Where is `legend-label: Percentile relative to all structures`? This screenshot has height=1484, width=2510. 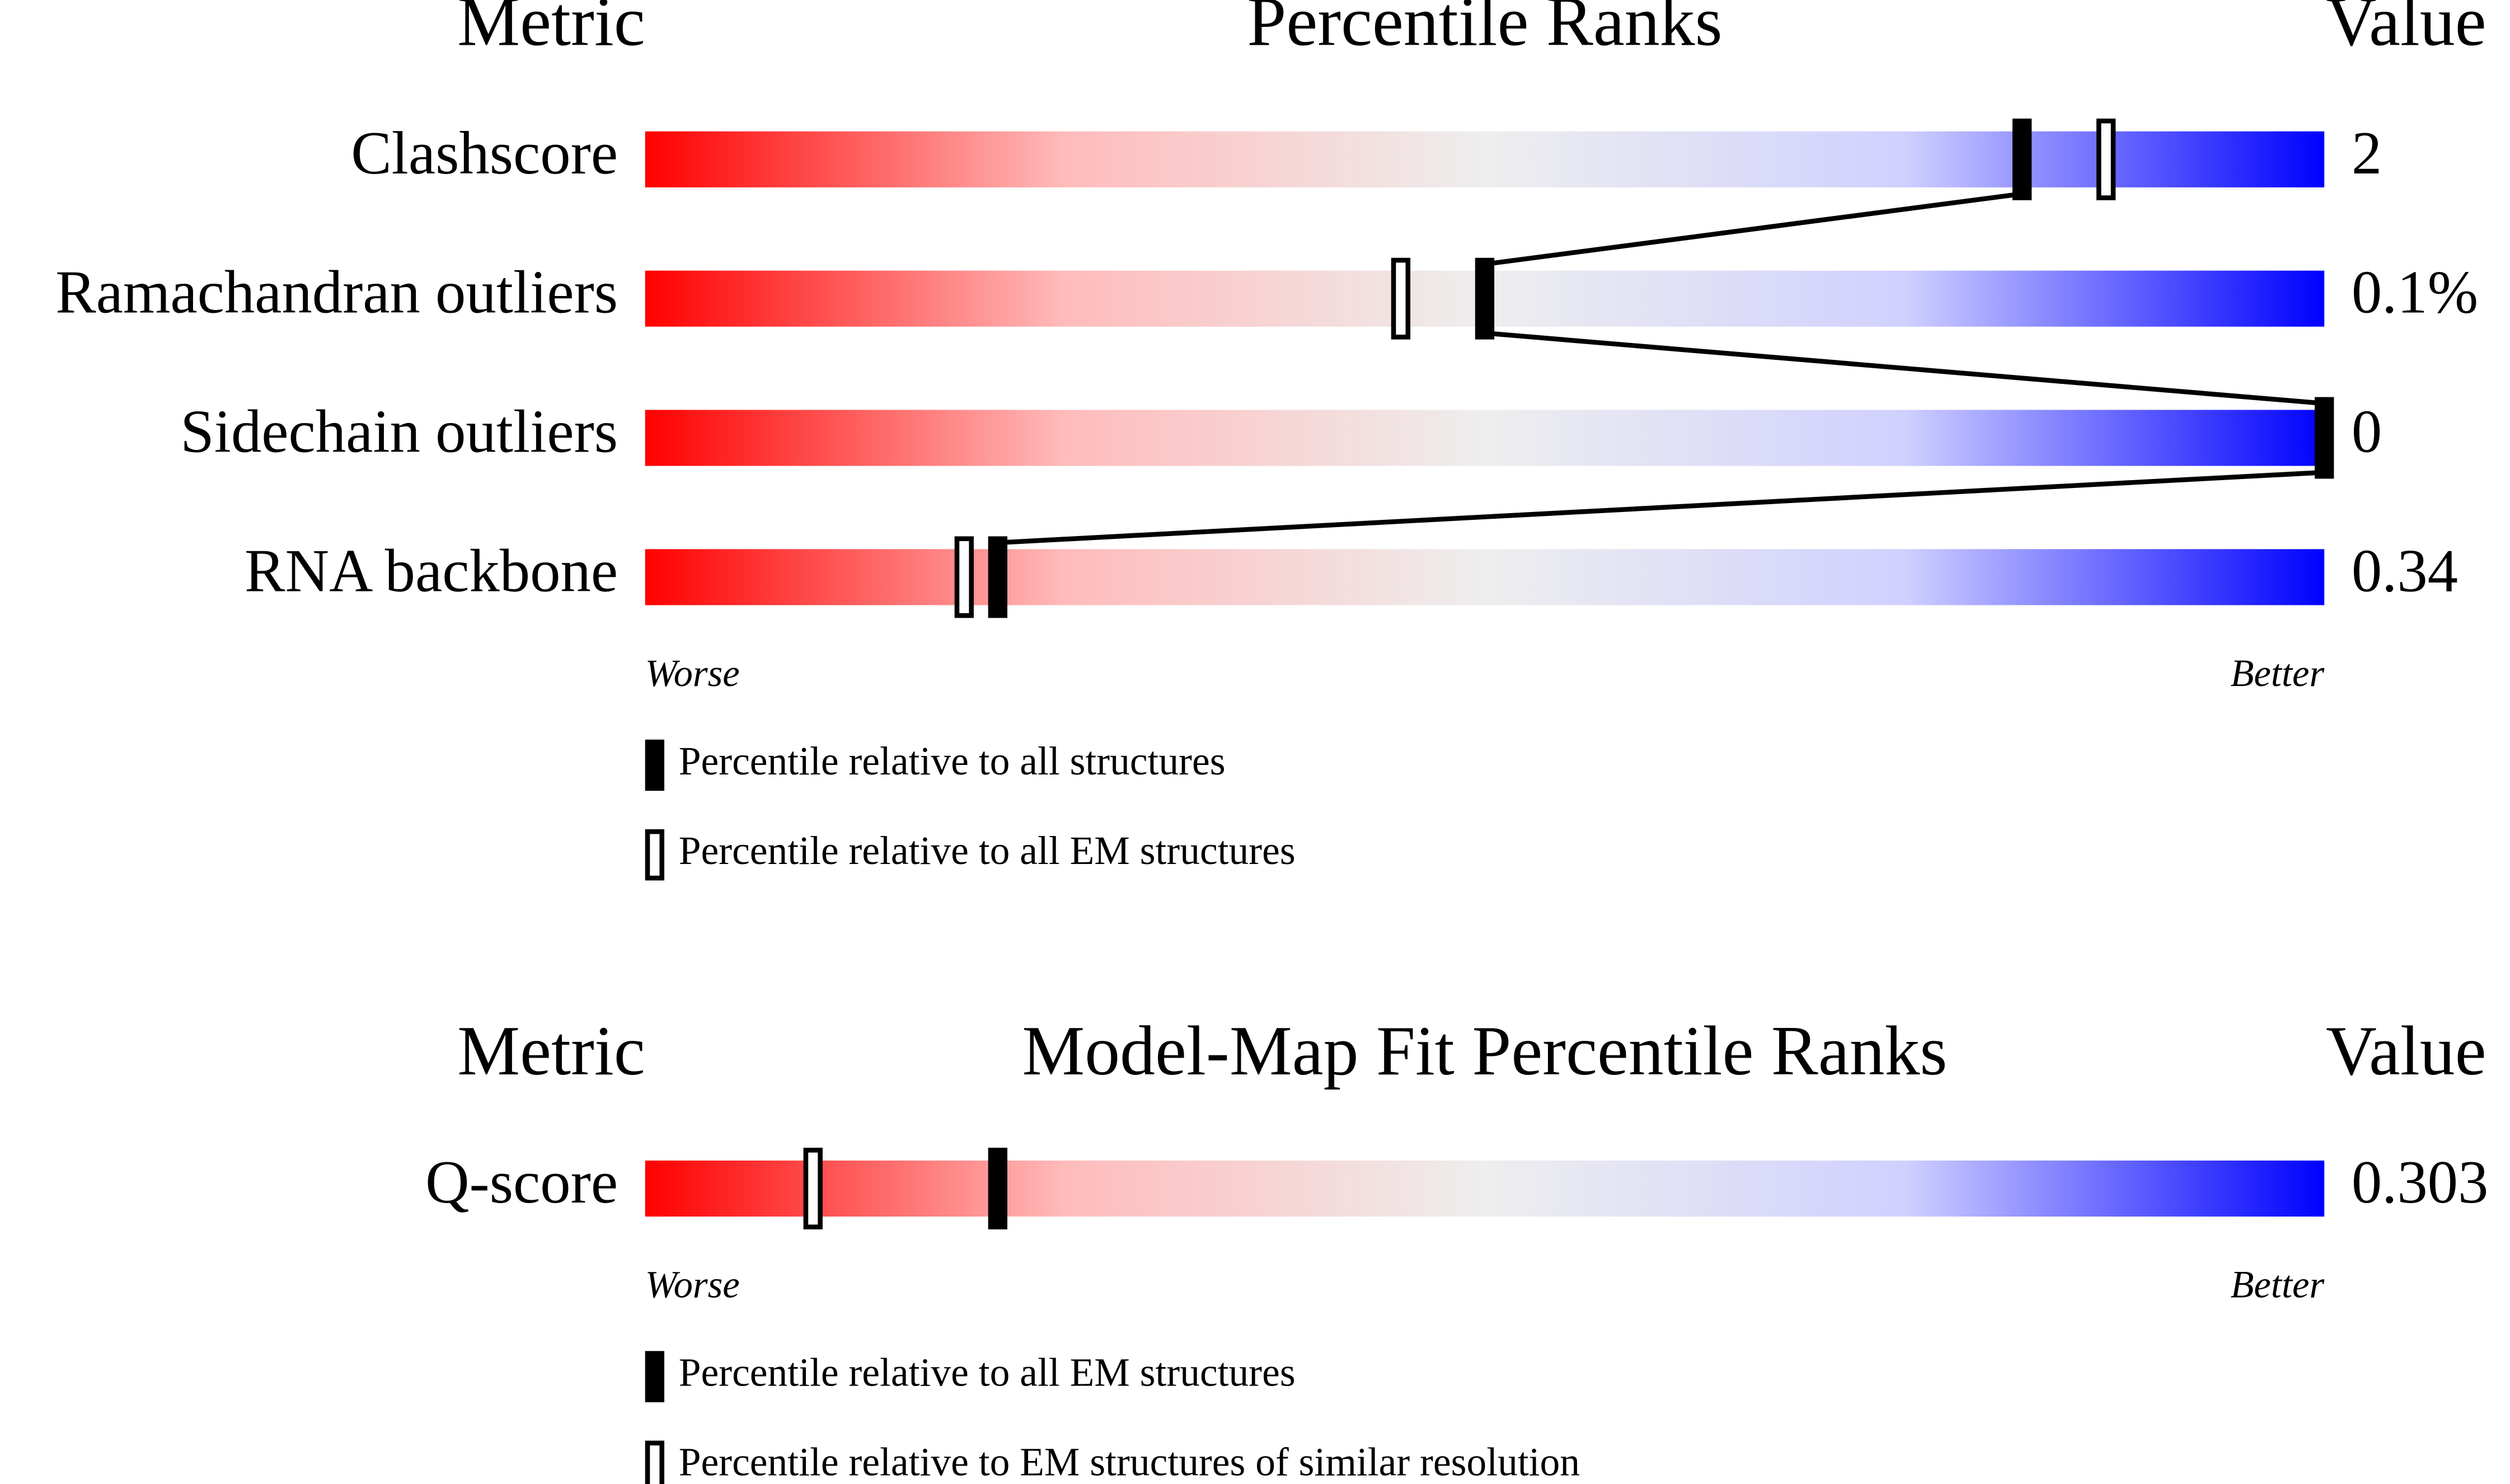 legend-label: Percentile relative to all structures is located at coordinates (953, 761).